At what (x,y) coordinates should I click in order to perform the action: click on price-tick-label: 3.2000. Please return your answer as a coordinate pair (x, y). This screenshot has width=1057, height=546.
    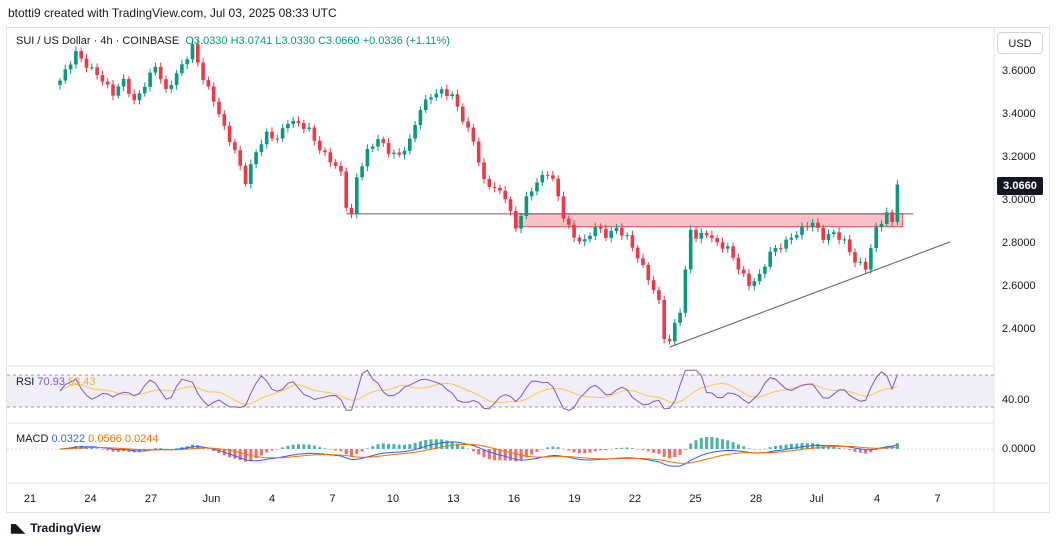
    Looking at the image, I should click on (1019, 157).